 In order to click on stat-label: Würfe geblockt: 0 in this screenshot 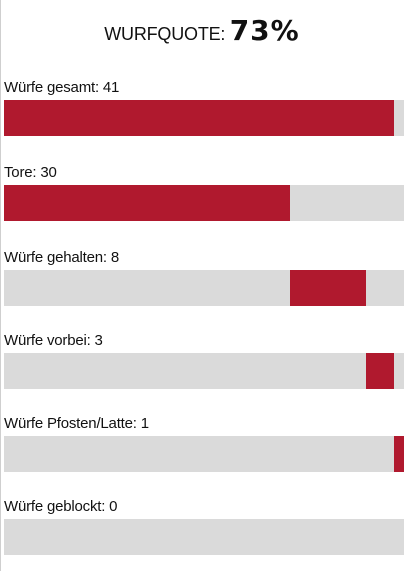, I will do `click(61, 506)`.